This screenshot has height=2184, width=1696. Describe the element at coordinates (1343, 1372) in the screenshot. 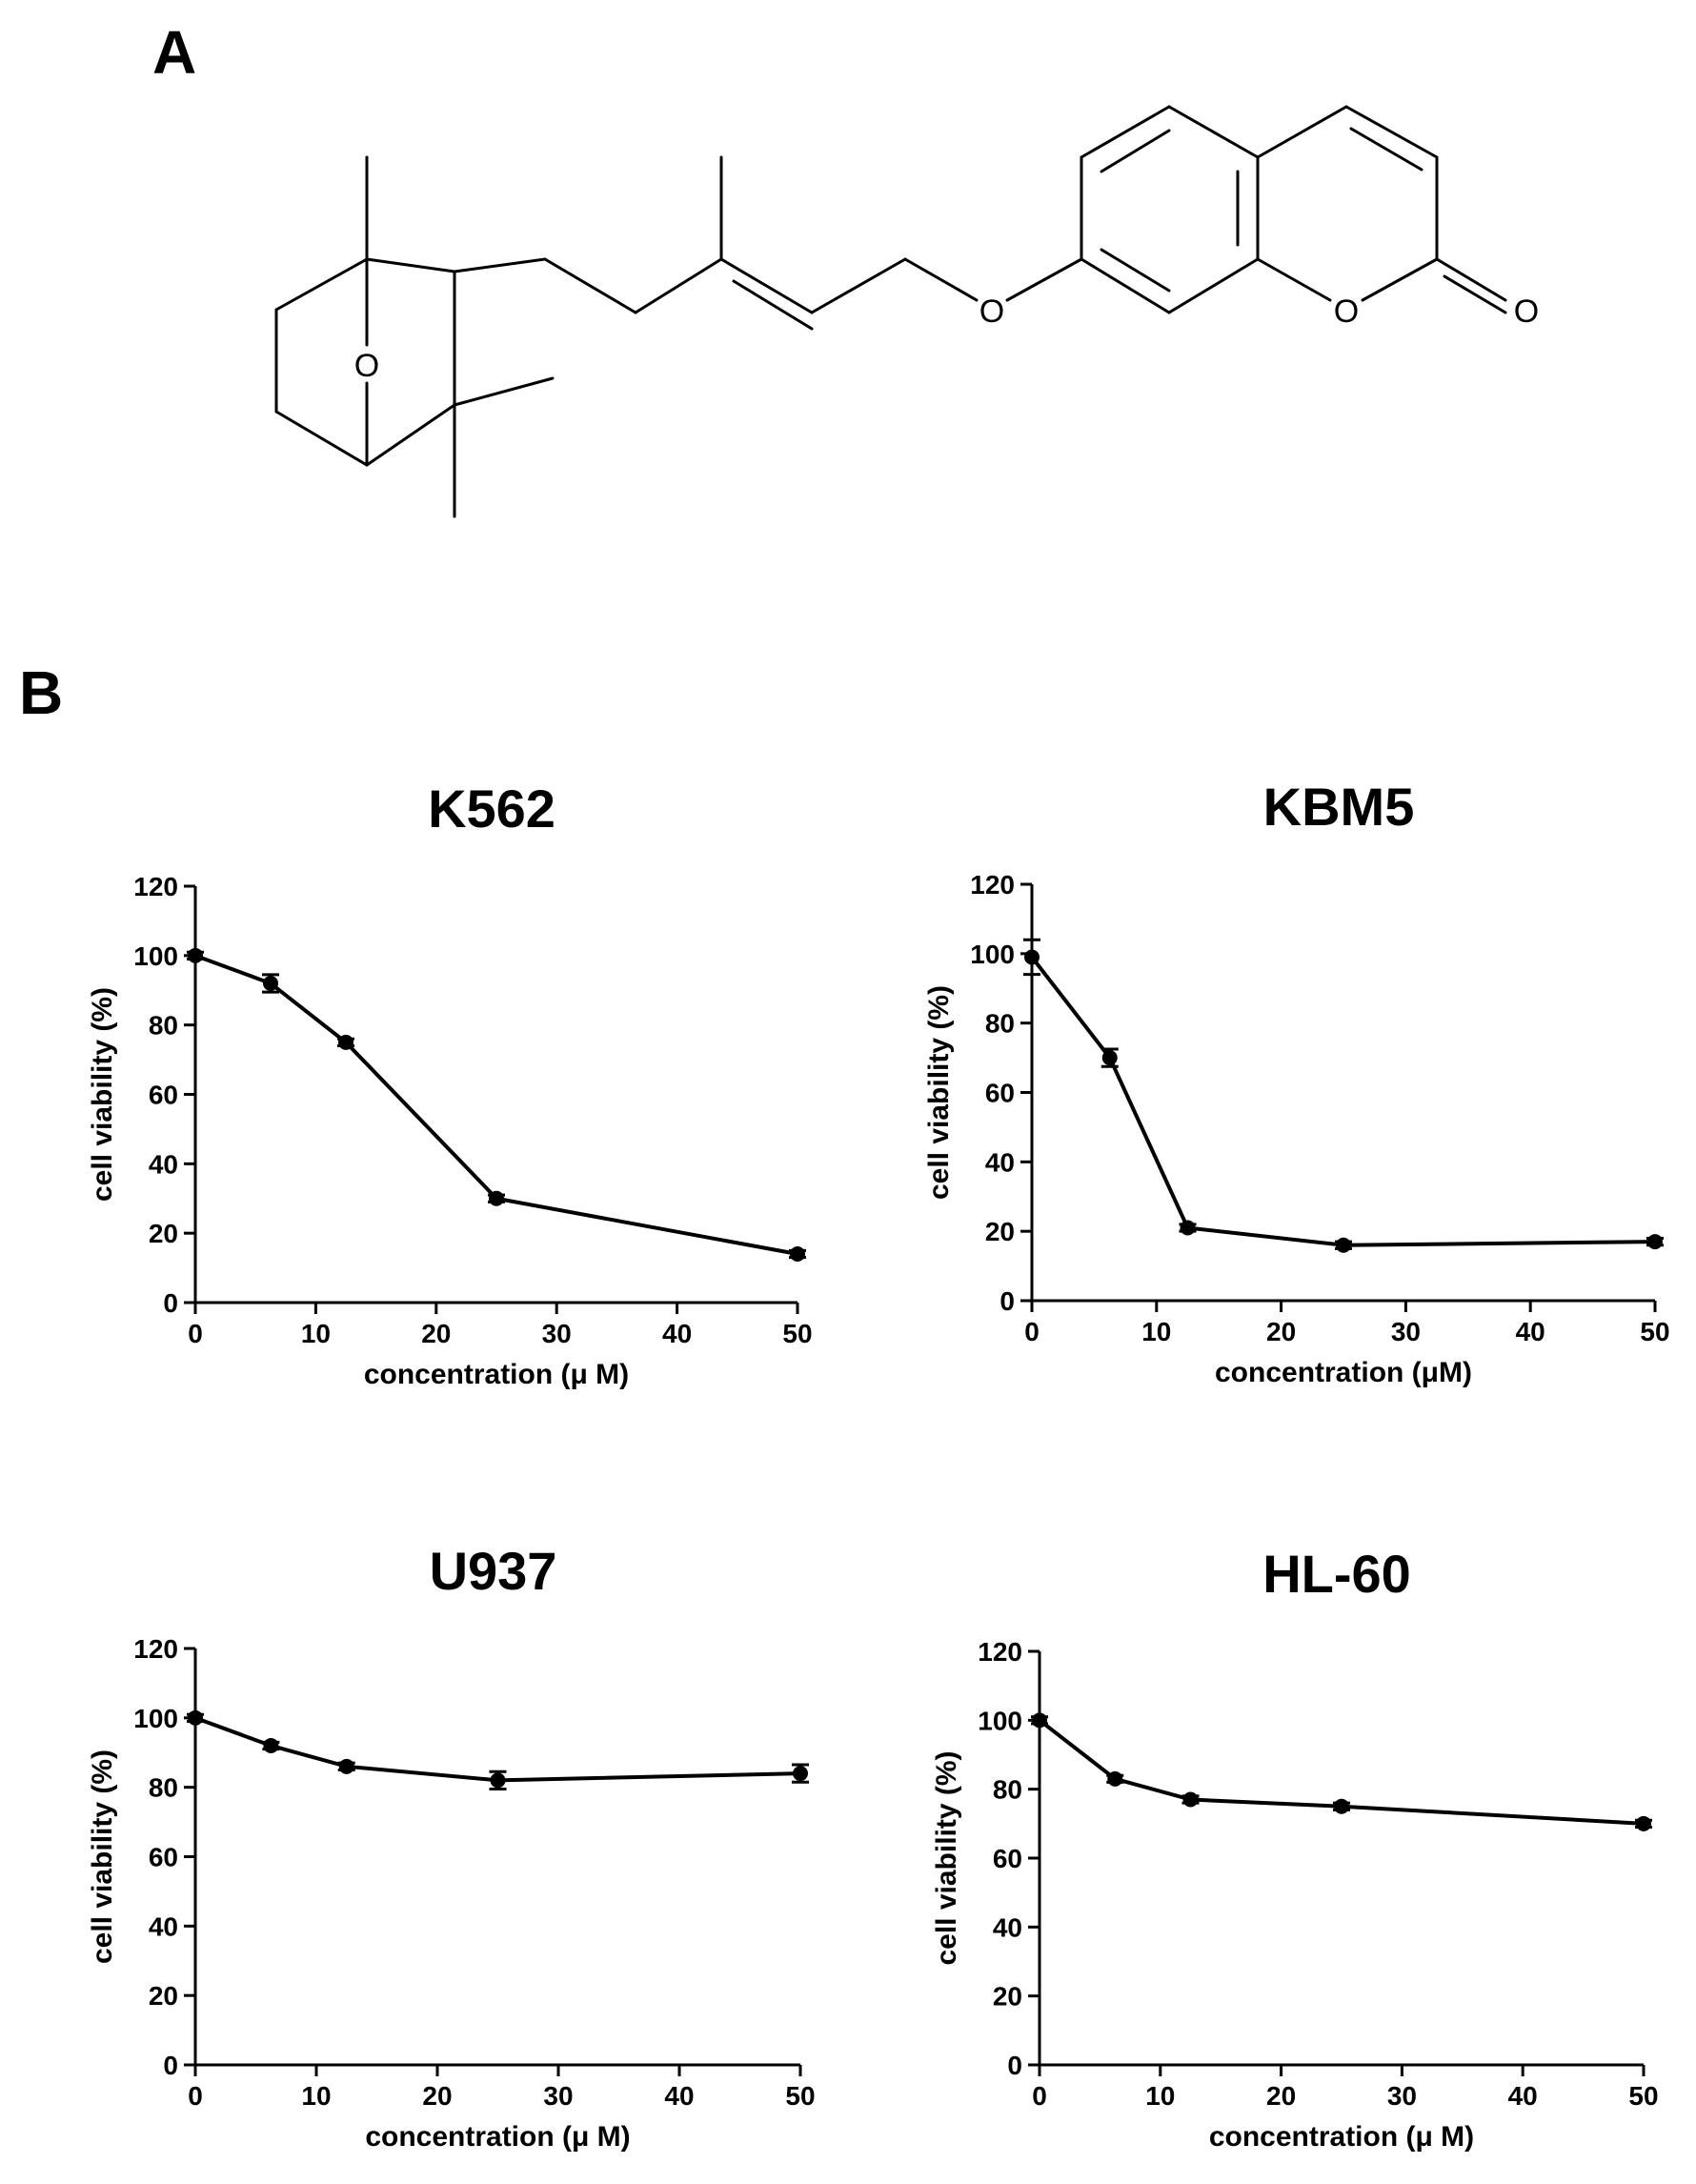

I see `x-axis-label: concentration (μM)` at that location.